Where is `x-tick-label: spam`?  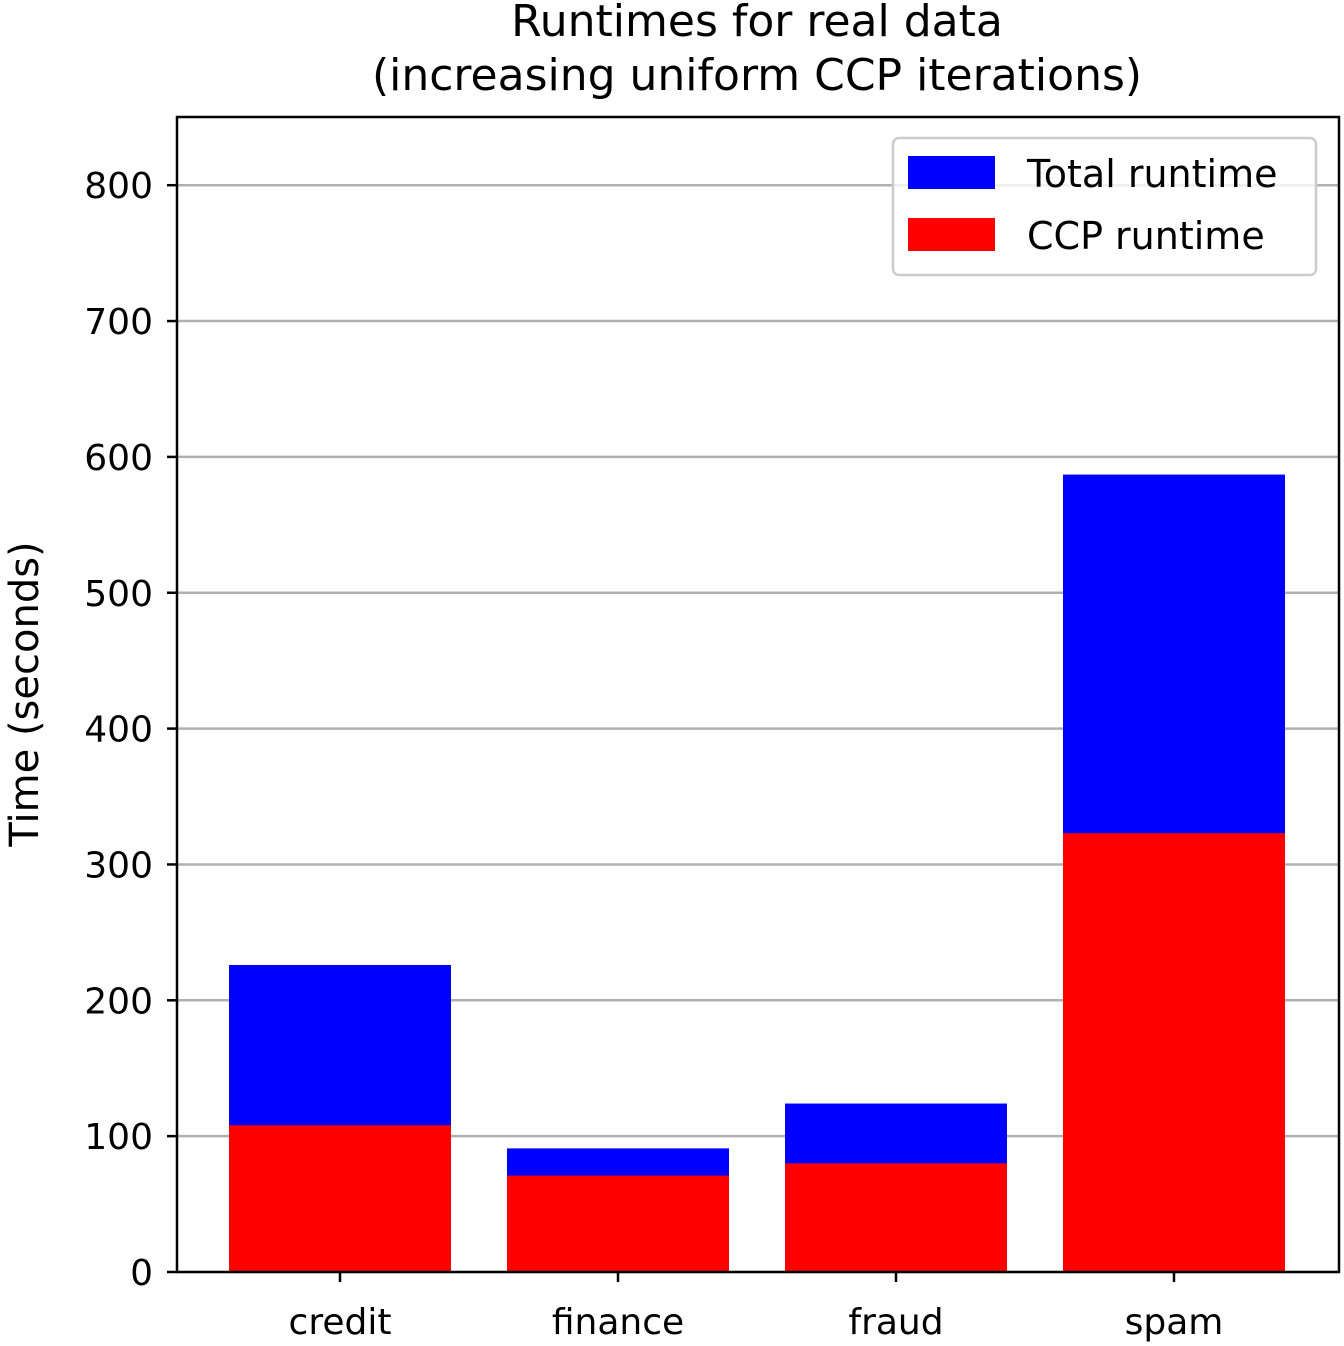
x-tick-label: spam is located at coordinates (1174, 1322).